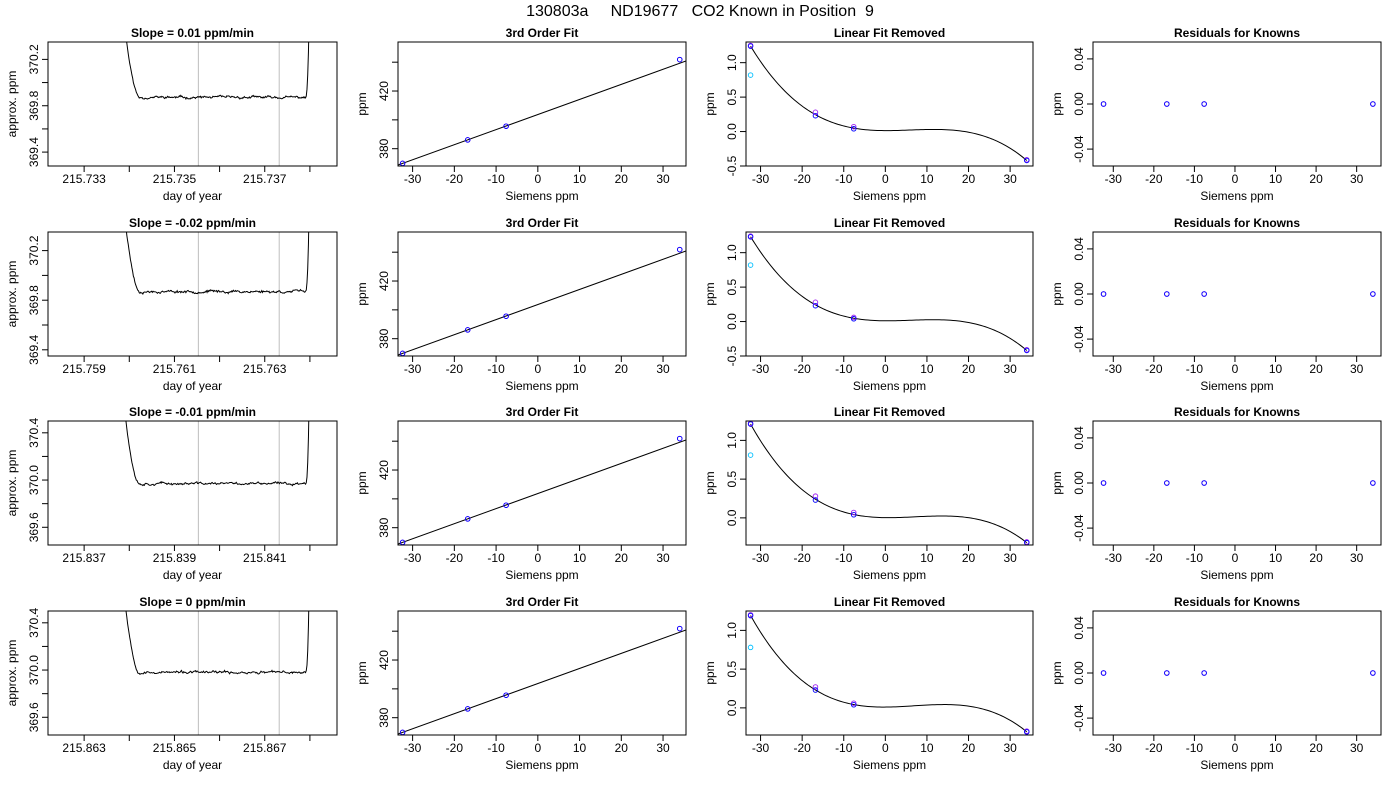  Describe the element at coordinates (622, 748) in the screenshot. I see `row4-fit-xtick-label: 20` at that location.